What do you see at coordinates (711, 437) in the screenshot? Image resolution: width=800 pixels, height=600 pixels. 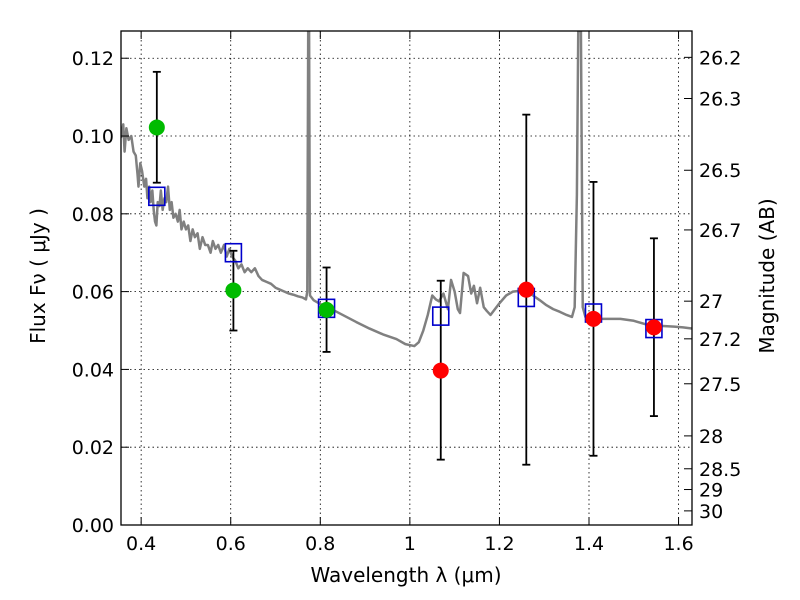 I see `magnitude-tick-label: 28` at bounding box center [711, 437].